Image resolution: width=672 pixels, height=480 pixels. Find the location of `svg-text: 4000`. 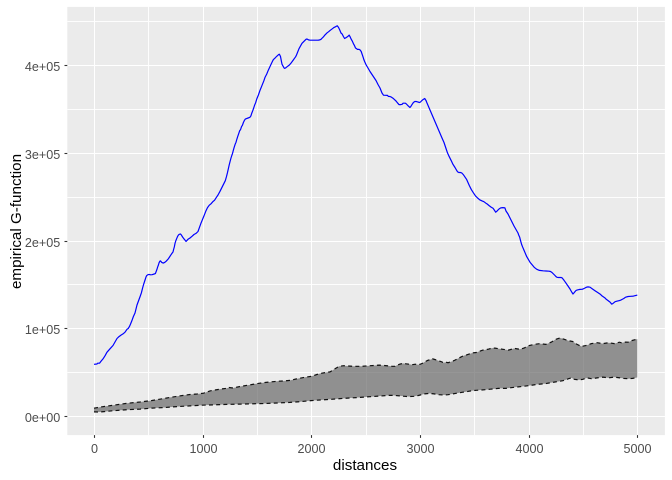

svg-text: 4000 is located at coordinates (529, 449).